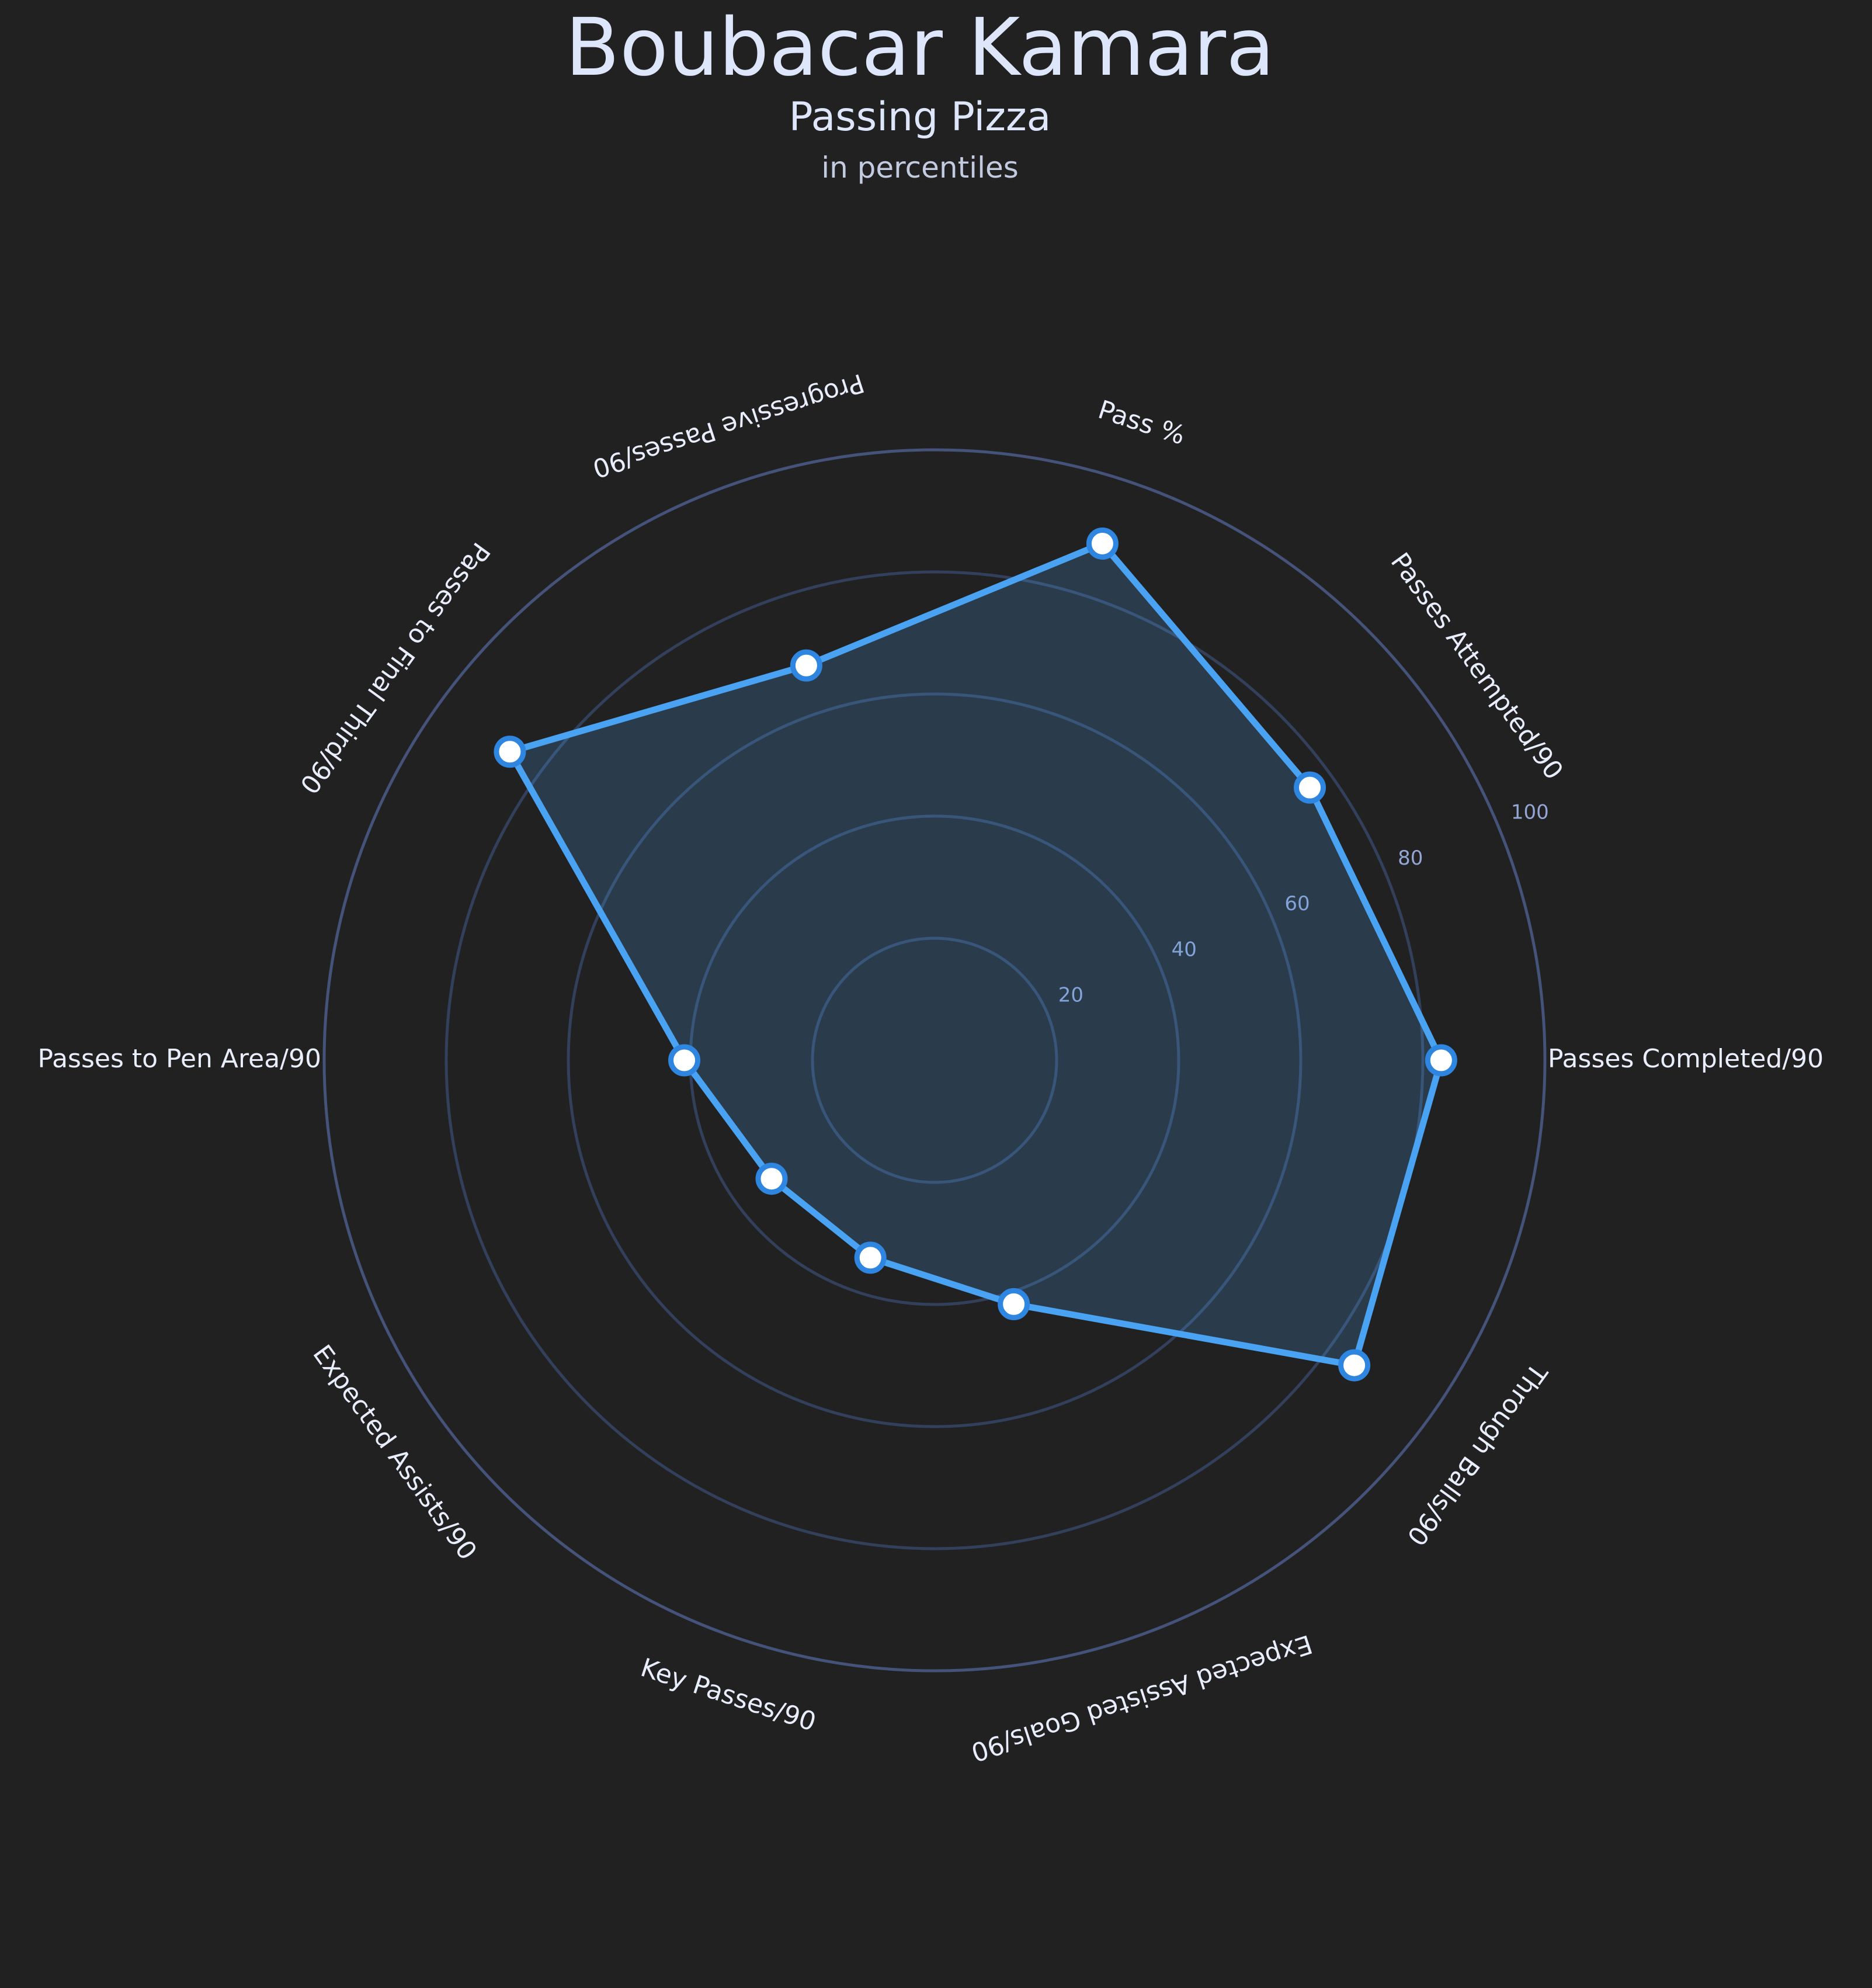 This screenshot has height=1988, width=1872. Describe the element at coordinates (1477, 1454) in the screenshot. I see `axis-label-10: Through Balls/90` at that location.